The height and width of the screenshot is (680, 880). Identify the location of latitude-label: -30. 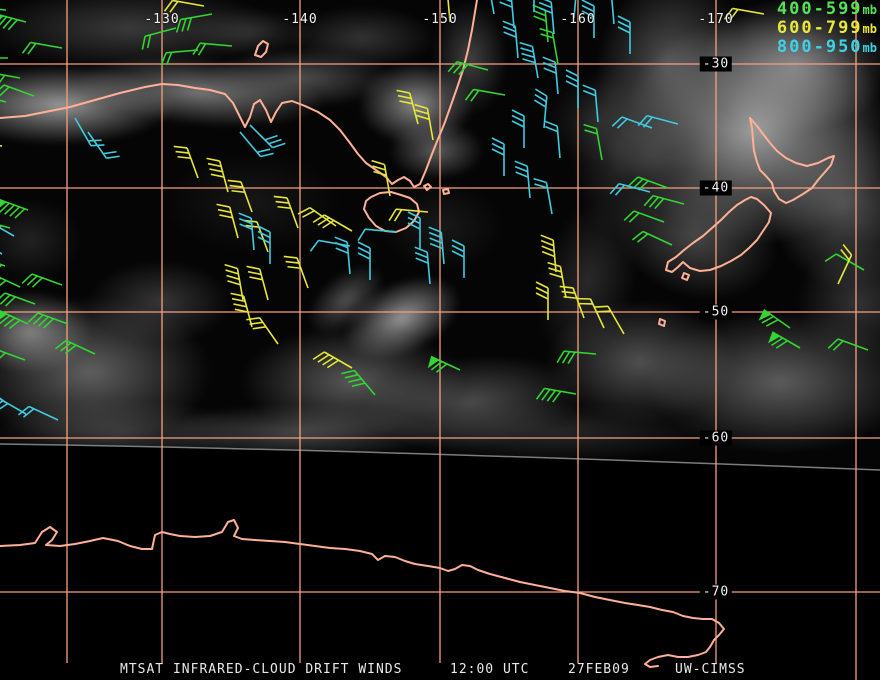
(716, 64).